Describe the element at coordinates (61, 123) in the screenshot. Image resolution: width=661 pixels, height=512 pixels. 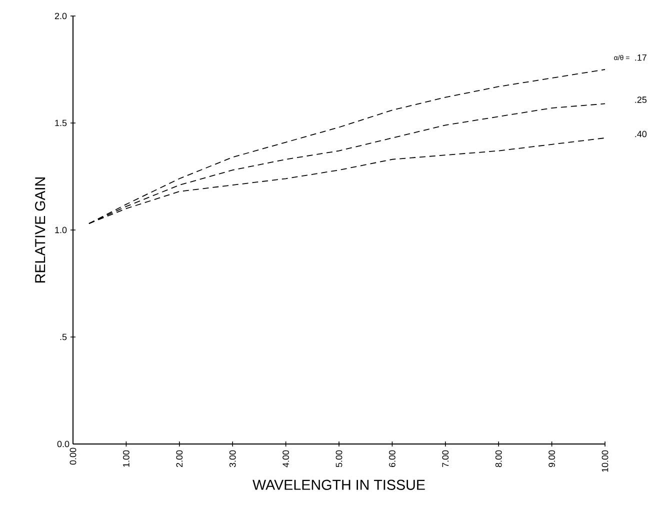
I see `y-tick-label: 1.5` at that location.